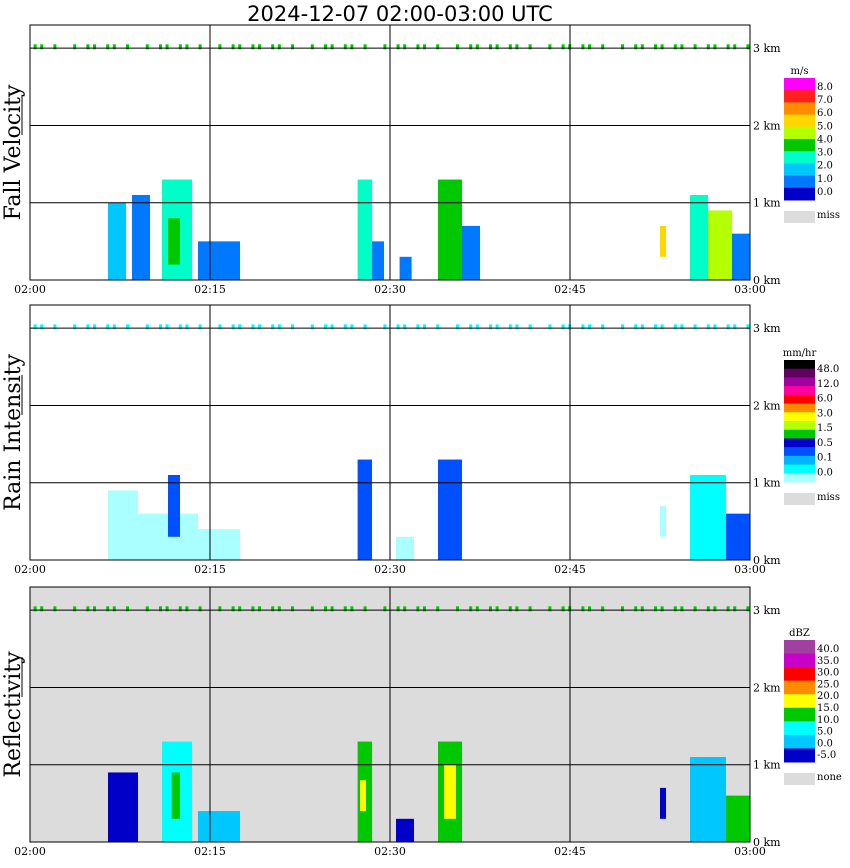 The width and height of the screenshot is (850, 868). What do you see at coordinates (828, 708) in the screenshot?
I see `legend-label: 15.0` at bounding box center [828, 708].